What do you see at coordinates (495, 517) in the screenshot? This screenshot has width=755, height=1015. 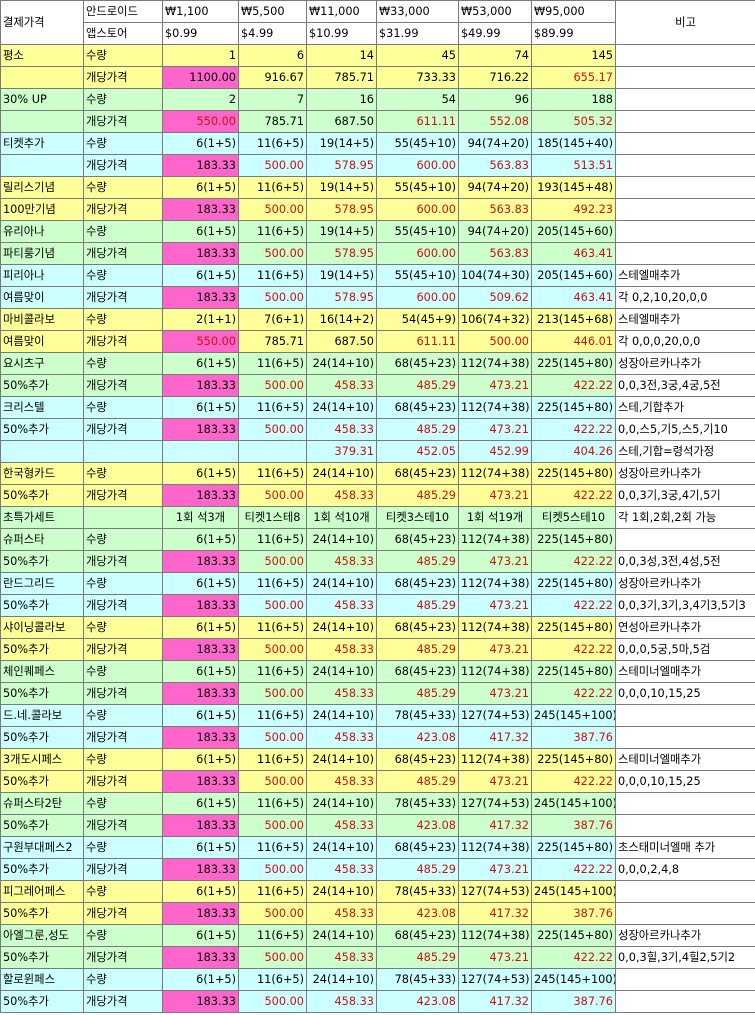 I see `value-cell: 1회 석19개` at bounding box center [495, 517].